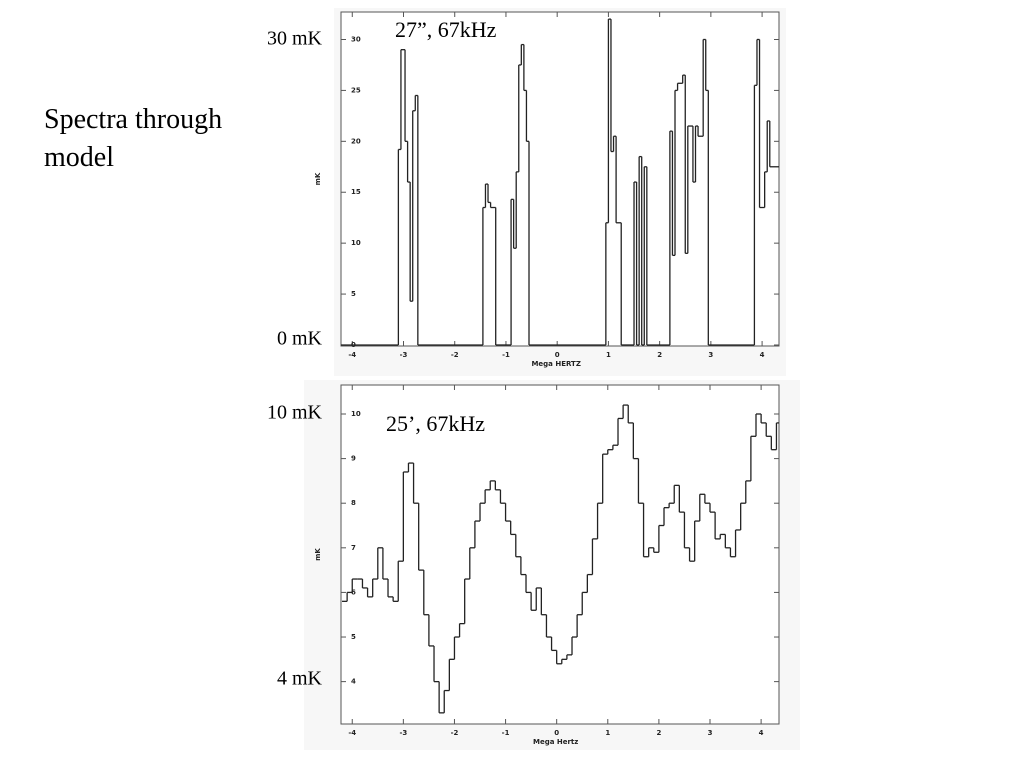 This screenshot has height=768, width=1024. What do you see at coordinates (300, 339) in the screenshot?
I see `side-label: 0 mK` at bounding box center [300, 339].